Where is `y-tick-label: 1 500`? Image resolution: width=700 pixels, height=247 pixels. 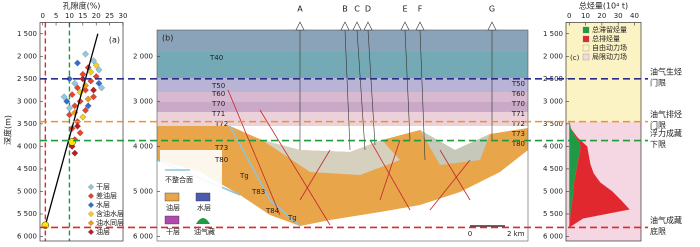 y-tick-label: 1 500 is located at coordinates (553, 34).